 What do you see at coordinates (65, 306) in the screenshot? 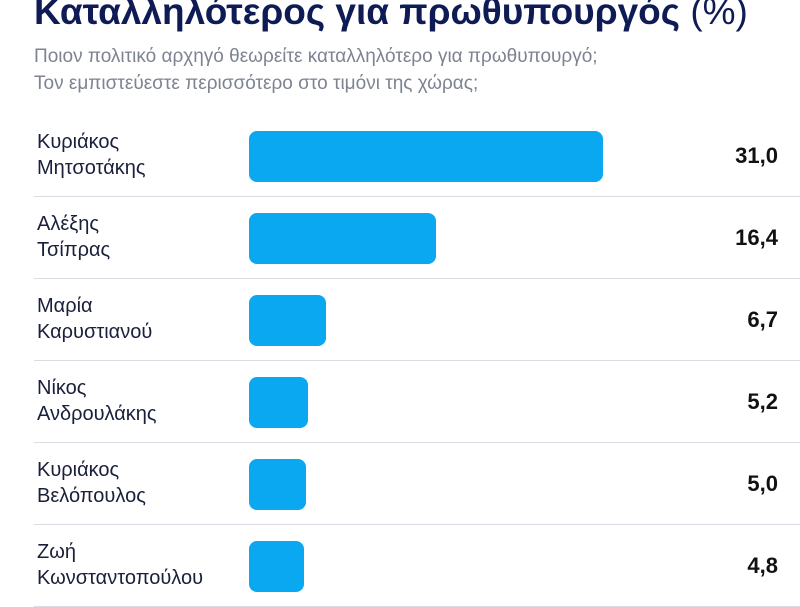
I see `category-label-line: Μαρία` at bounding box center [65, 306].